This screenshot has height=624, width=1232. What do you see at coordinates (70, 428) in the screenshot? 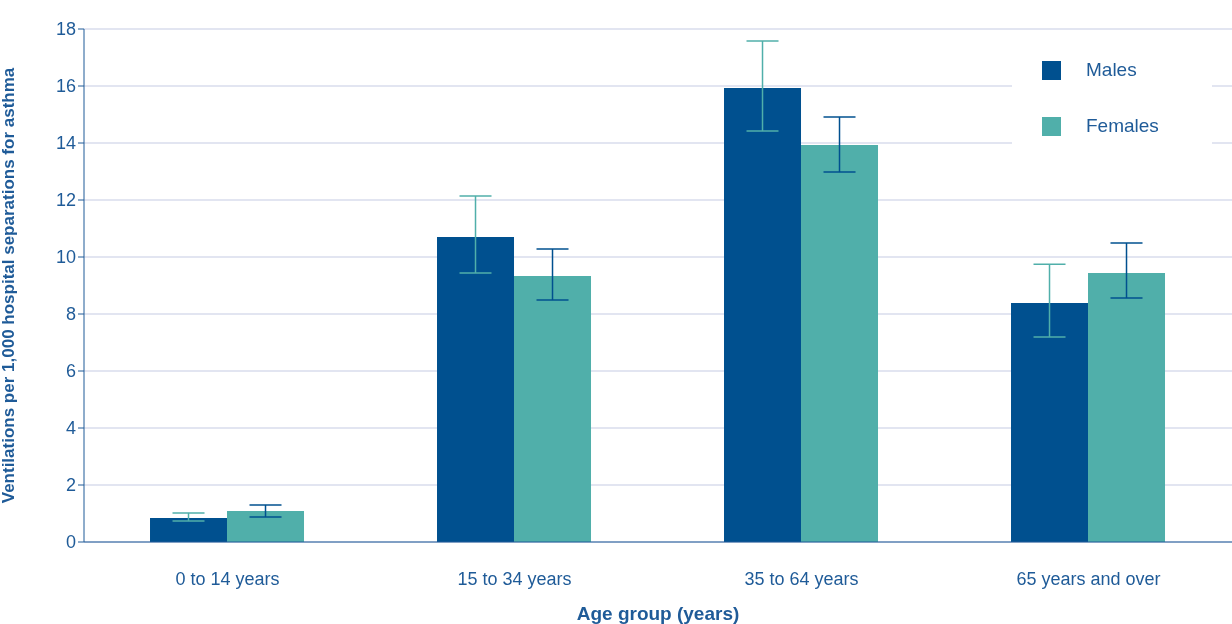
I see `y-tick-label: 4` at bounding box center [70, 428].